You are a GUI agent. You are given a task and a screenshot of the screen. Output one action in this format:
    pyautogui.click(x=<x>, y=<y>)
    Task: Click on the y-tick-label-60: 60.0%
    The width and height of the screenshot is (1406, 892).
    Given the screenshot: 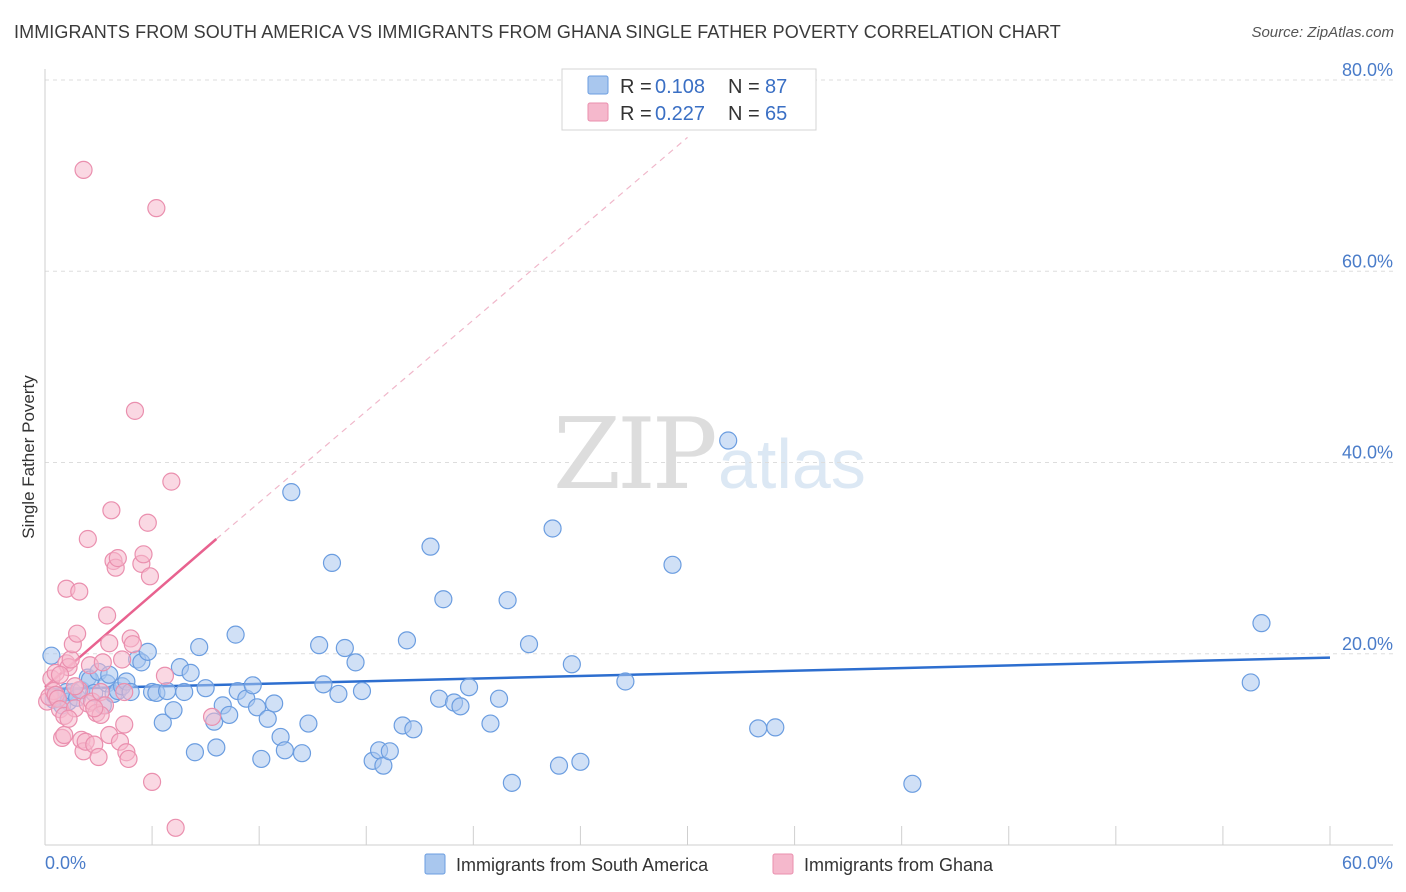 What is the action you would take?
    pyautogui.click(x=1367, y=261)
    